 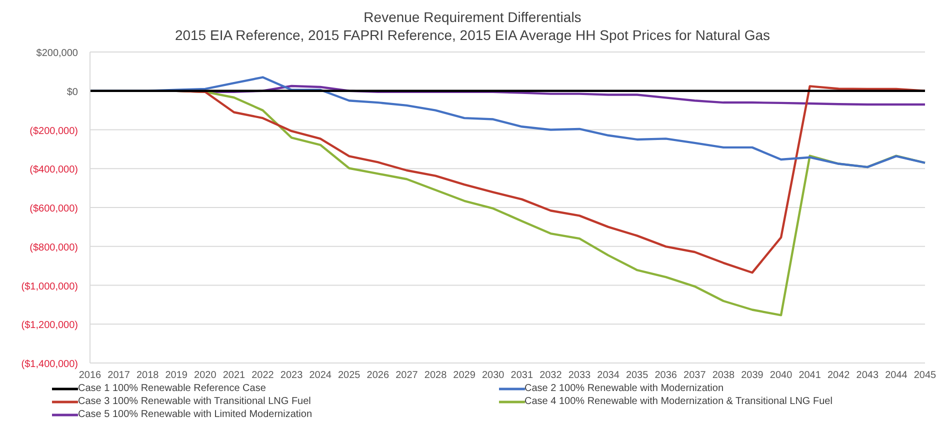 What do you see at coordinates (49, 286) in the screenshot?
I see `y-tick-label: ($1,000,000)` at bounding box center [49, 286].